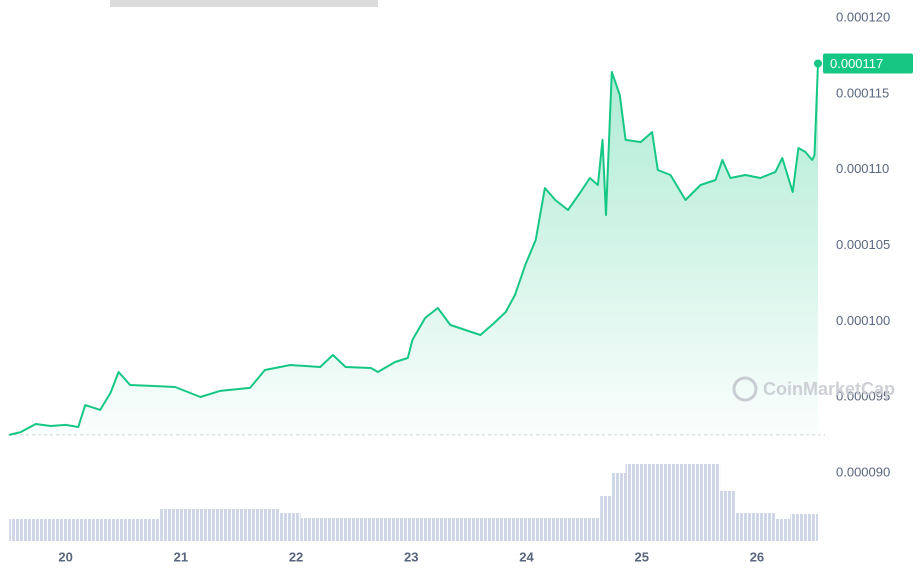 The height and width of the screenshot is (570, 921). What do you see at coordinates (856, 63) in the screenshot?
I see `price-badge-label: 0.000117` at bounding box center [856, 63].